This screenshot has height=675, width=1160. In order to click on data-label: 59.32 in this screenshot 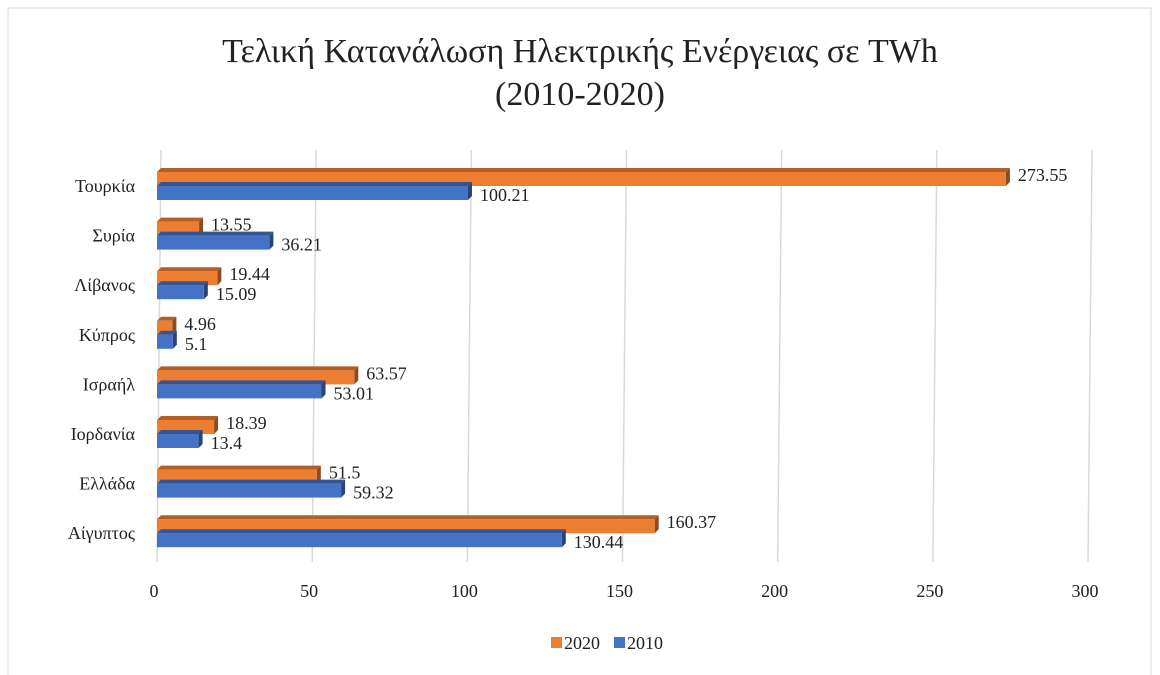, I will do `click(373, 493)`.